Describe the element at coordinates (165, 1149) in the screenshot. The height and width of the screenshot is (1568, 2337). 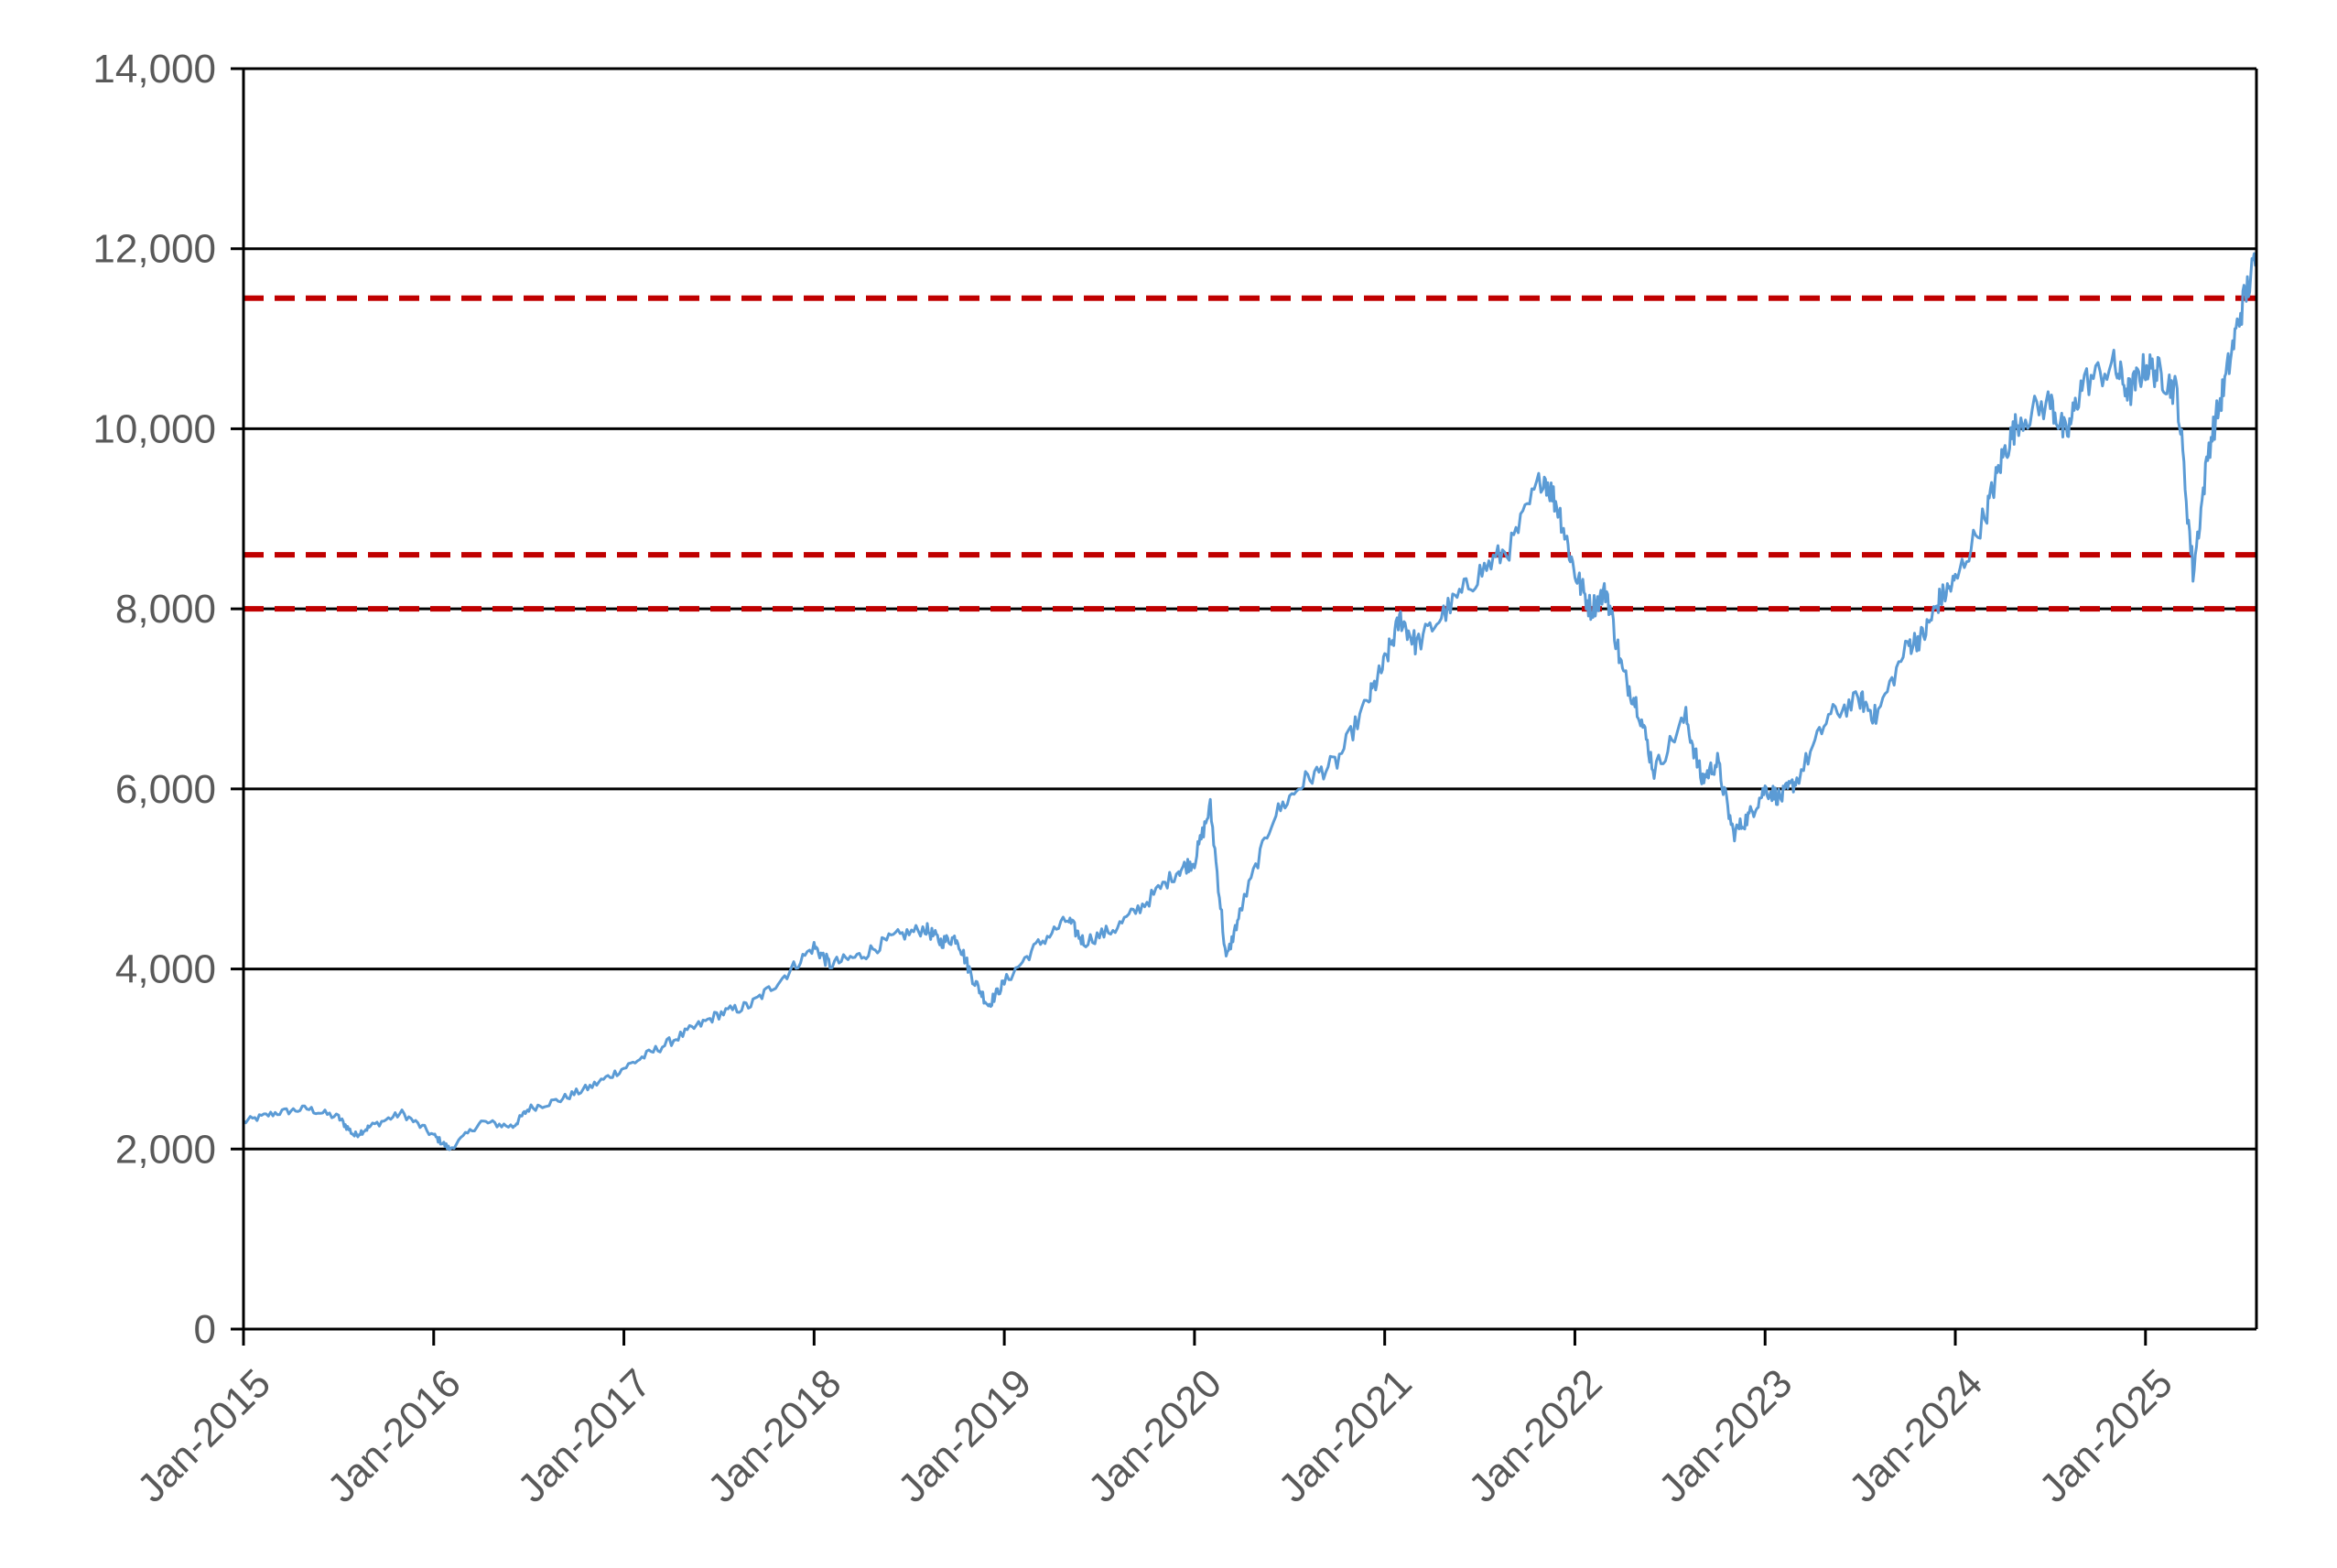
I see `y-tick-label: 2,000` at that location.